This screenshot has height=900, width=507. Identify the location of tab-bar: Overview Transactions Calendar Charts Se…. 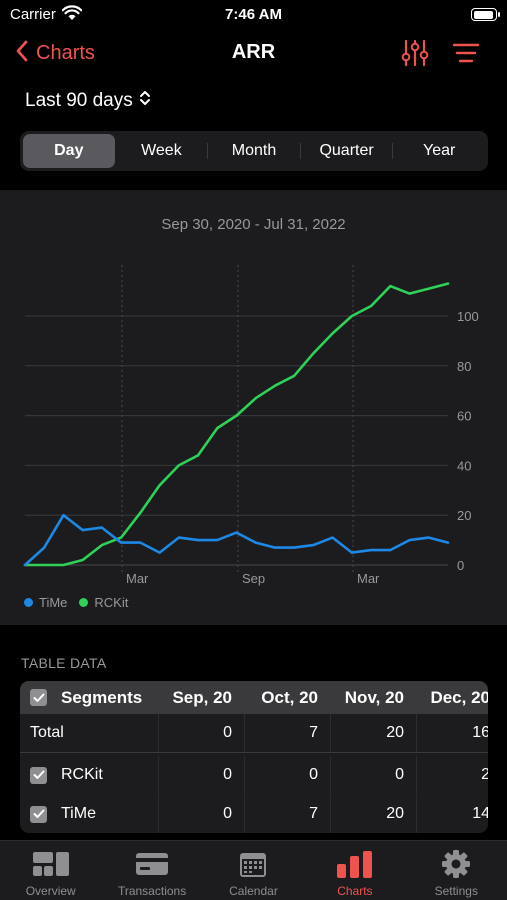
(253, 870).